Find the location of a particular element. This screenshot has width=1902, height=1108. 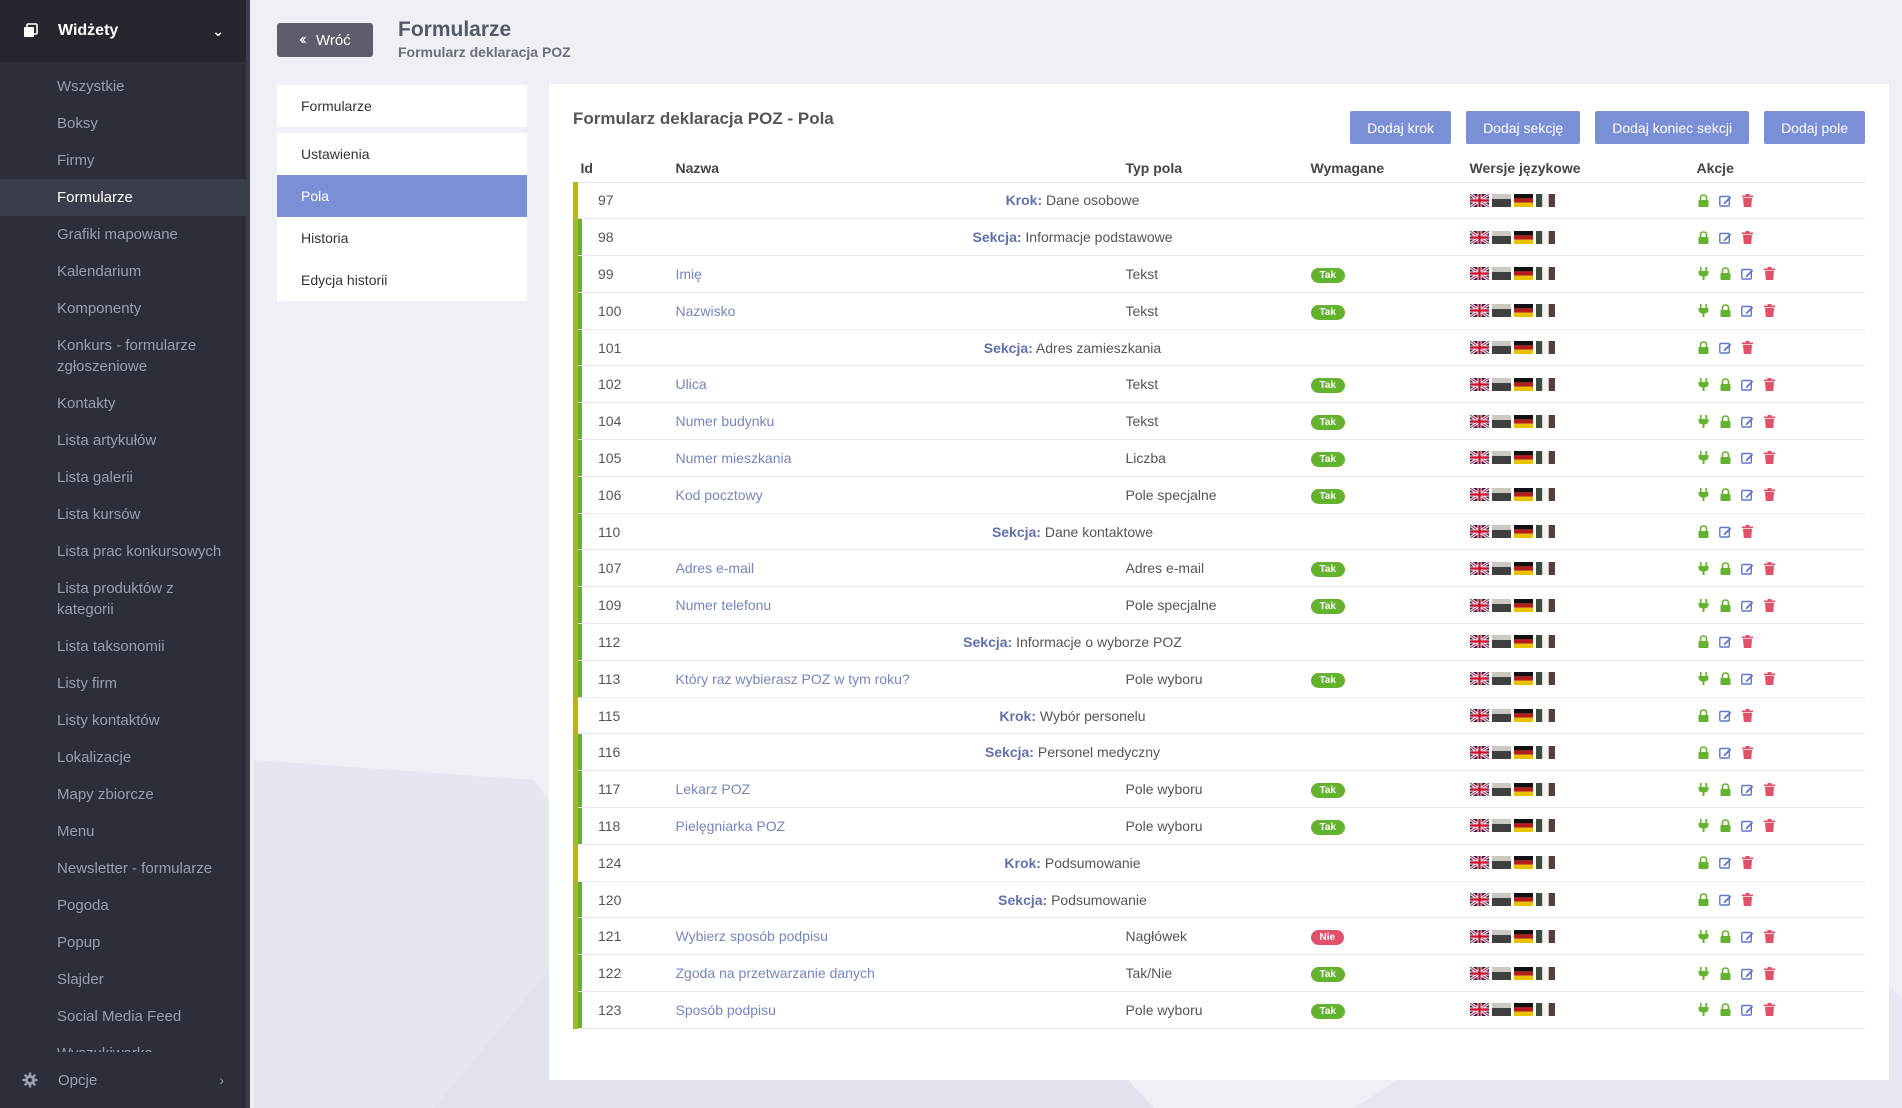

field-name-link: Nazwisko is located at coordinates (705, 310).